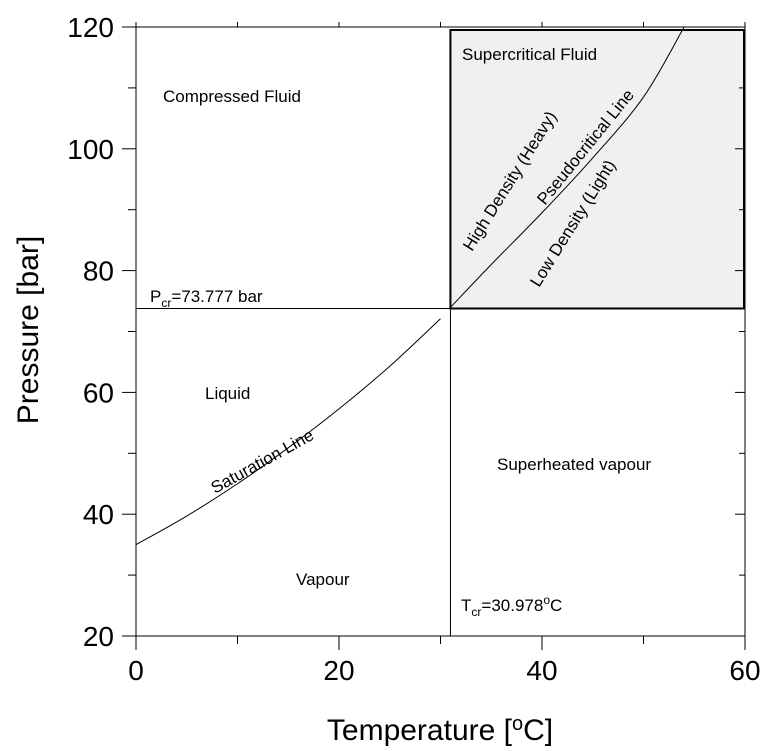  I want to click on superheated-vapour-label: Superheated vapour, so click(574, 464).